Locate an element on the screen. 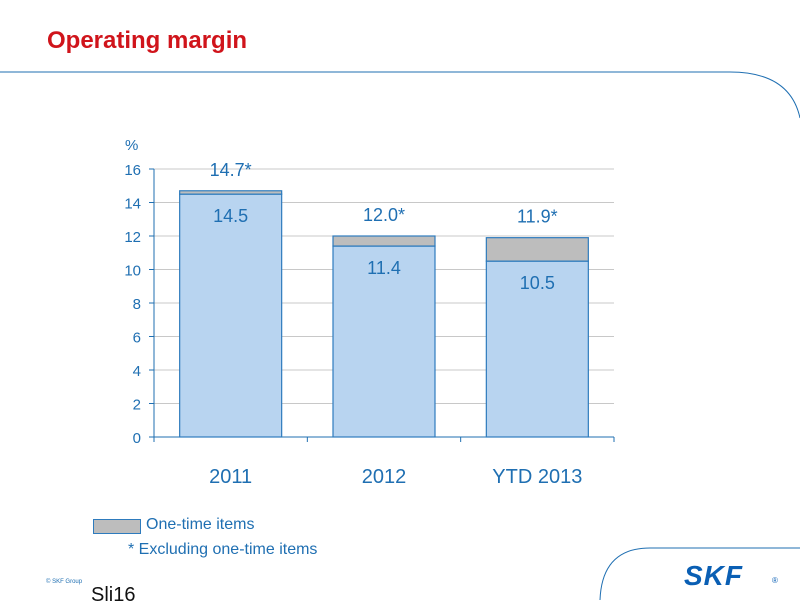  x-category-label: 2012 is located at coordinates (384, 477).